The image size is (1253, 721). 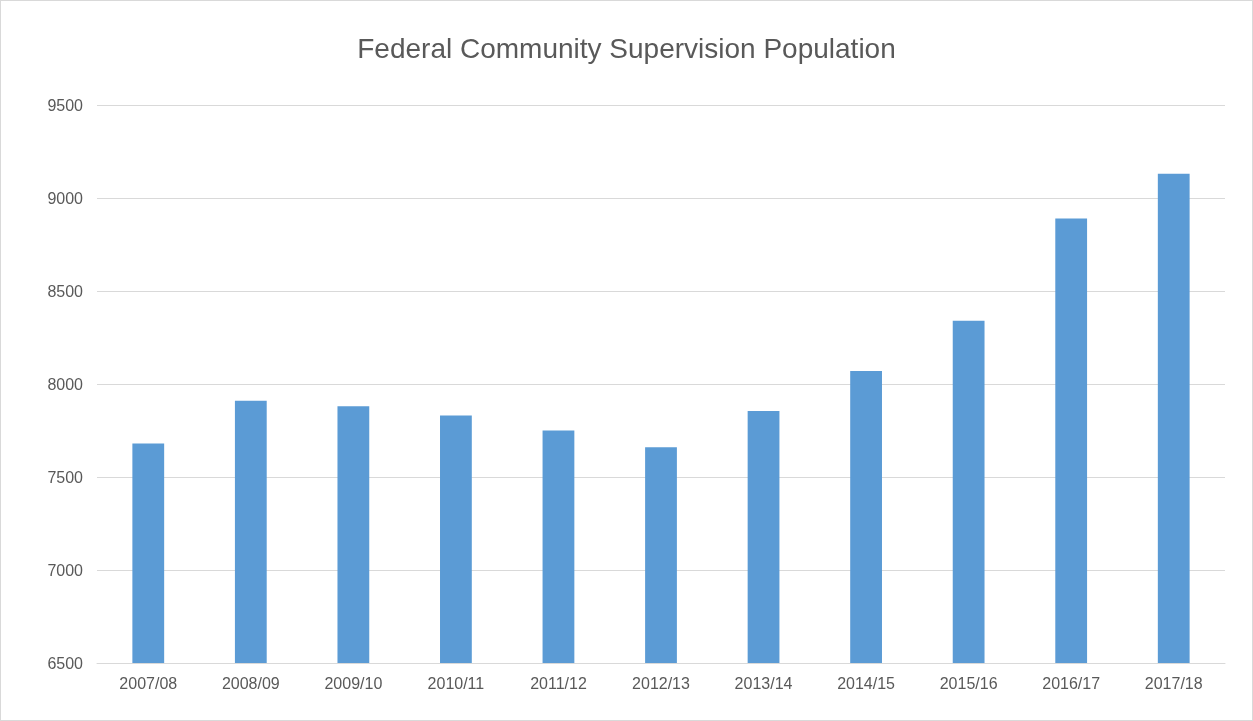 I want to click on y-tick-label: 8500, so click(x=65, y=291).